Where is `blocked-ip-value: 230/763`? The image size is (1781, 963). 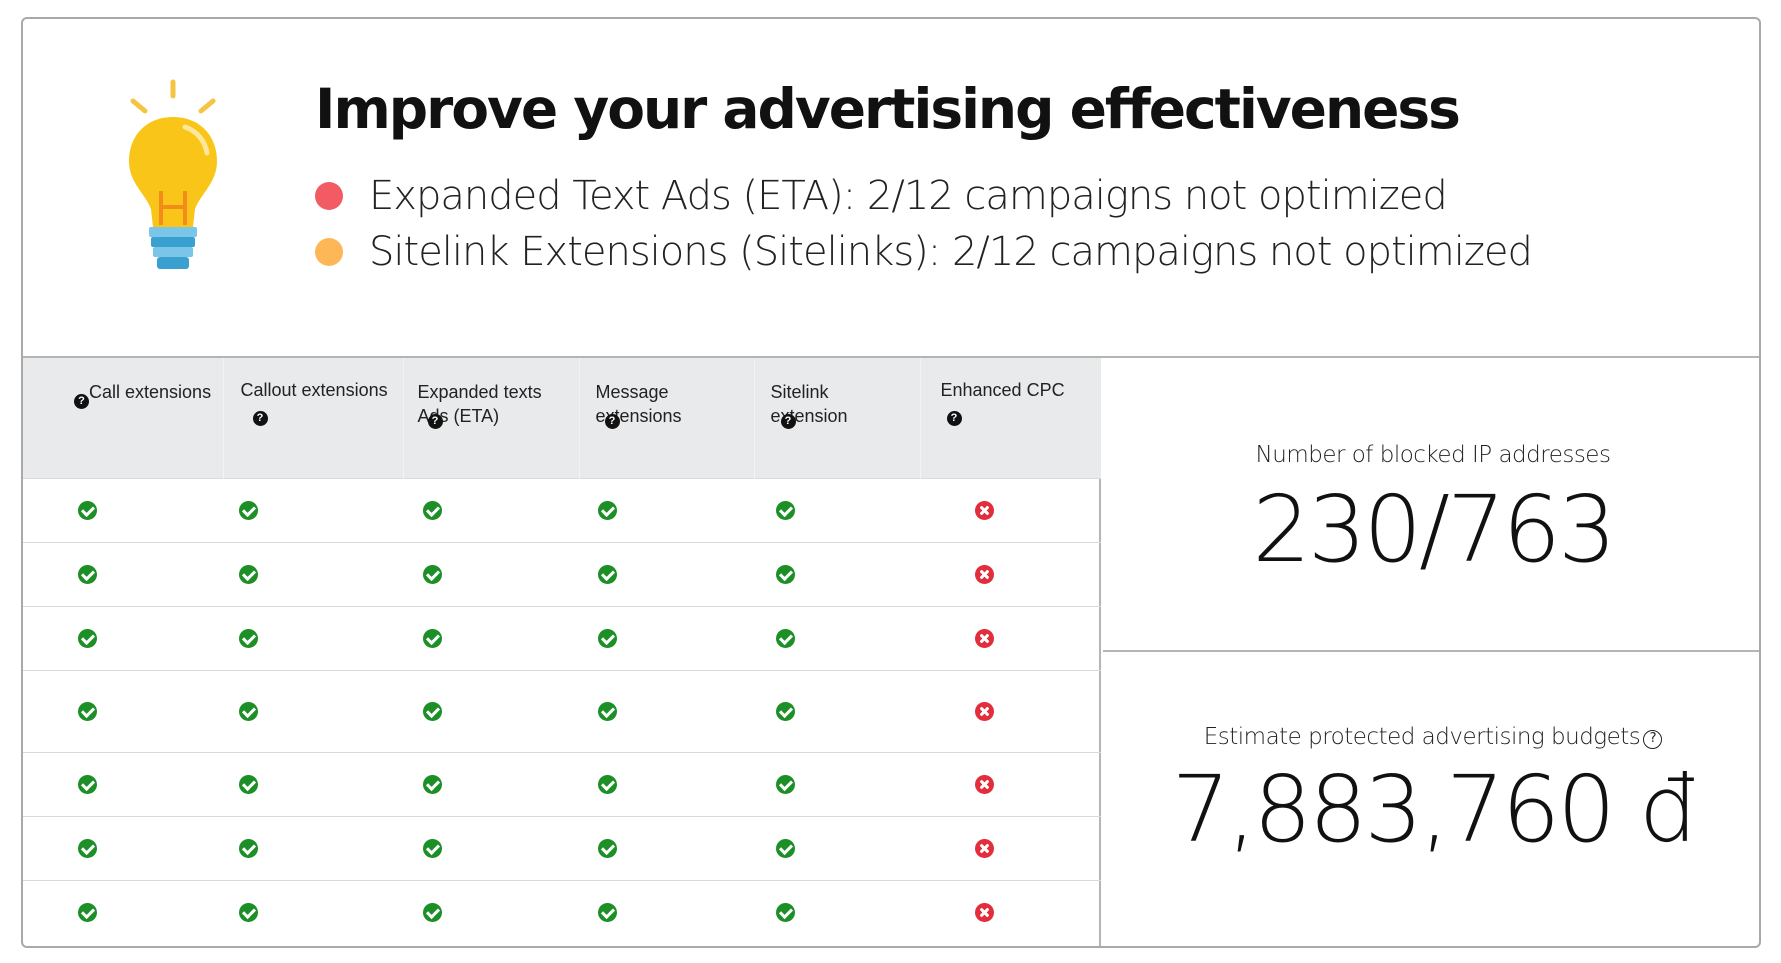
blocked-ip-value: 230/763 is located at coordinates (1434, 529).